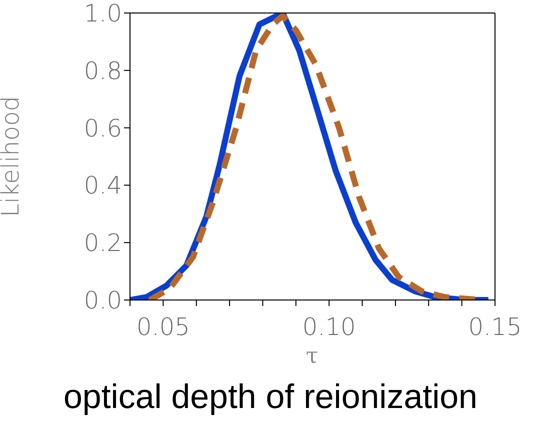 The image size is (541, 436). What do you see at coordinates (103, 300) in the screenshot?
I see `y-tick-label: 0.0` at bounding box center [103, 300].